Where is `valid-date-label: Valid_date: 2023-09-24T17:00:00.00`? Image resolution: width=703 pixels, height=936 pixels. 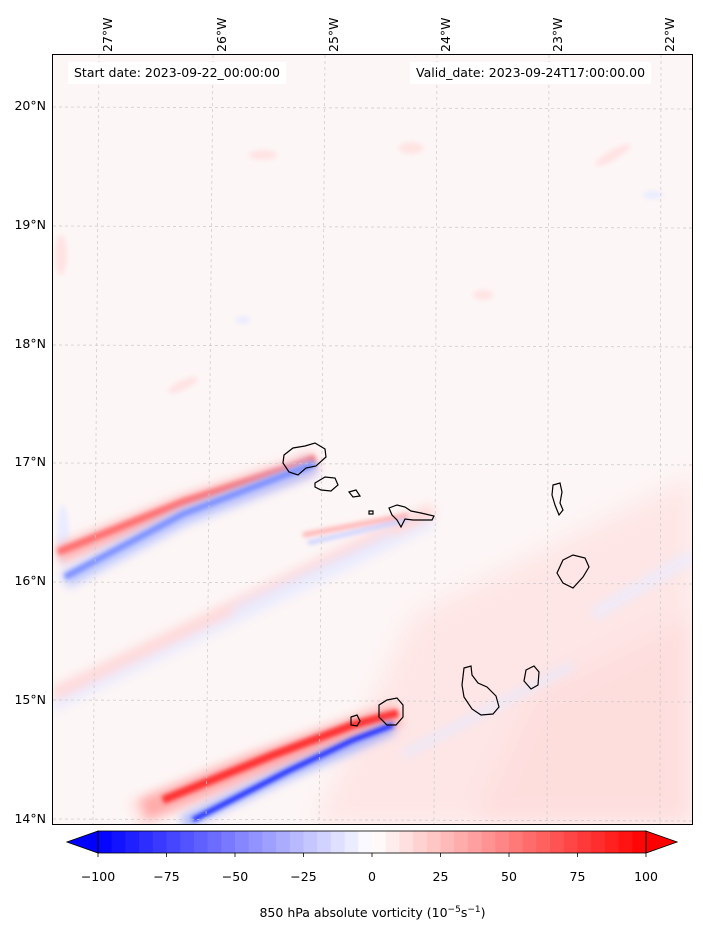 valid-date-label: Valid_date: 2023-09-24T17:00:00.00 is located at coordinates (531, 73).